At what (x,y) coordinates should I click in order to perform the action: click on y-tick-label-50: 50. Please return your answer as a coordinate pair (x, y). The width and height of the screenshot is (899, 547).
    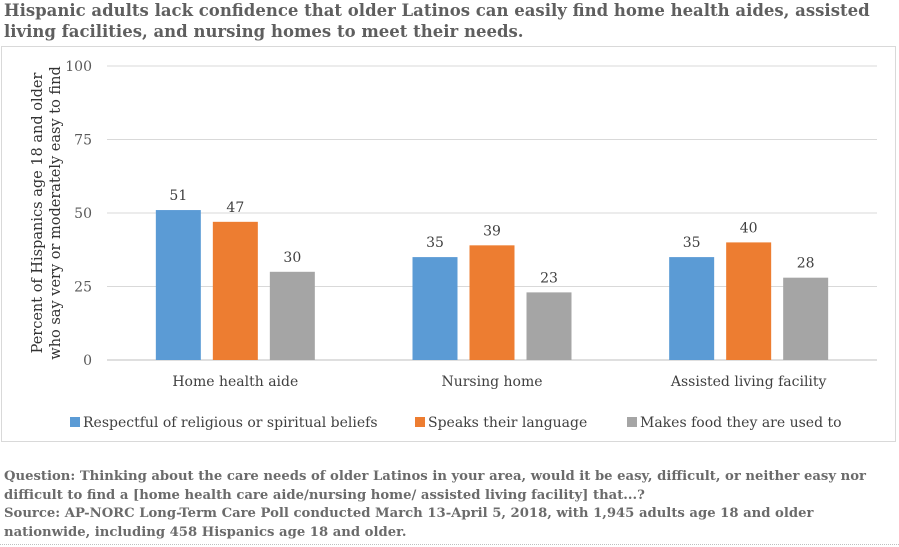
    Looking at the image, I should click on (83, 214).